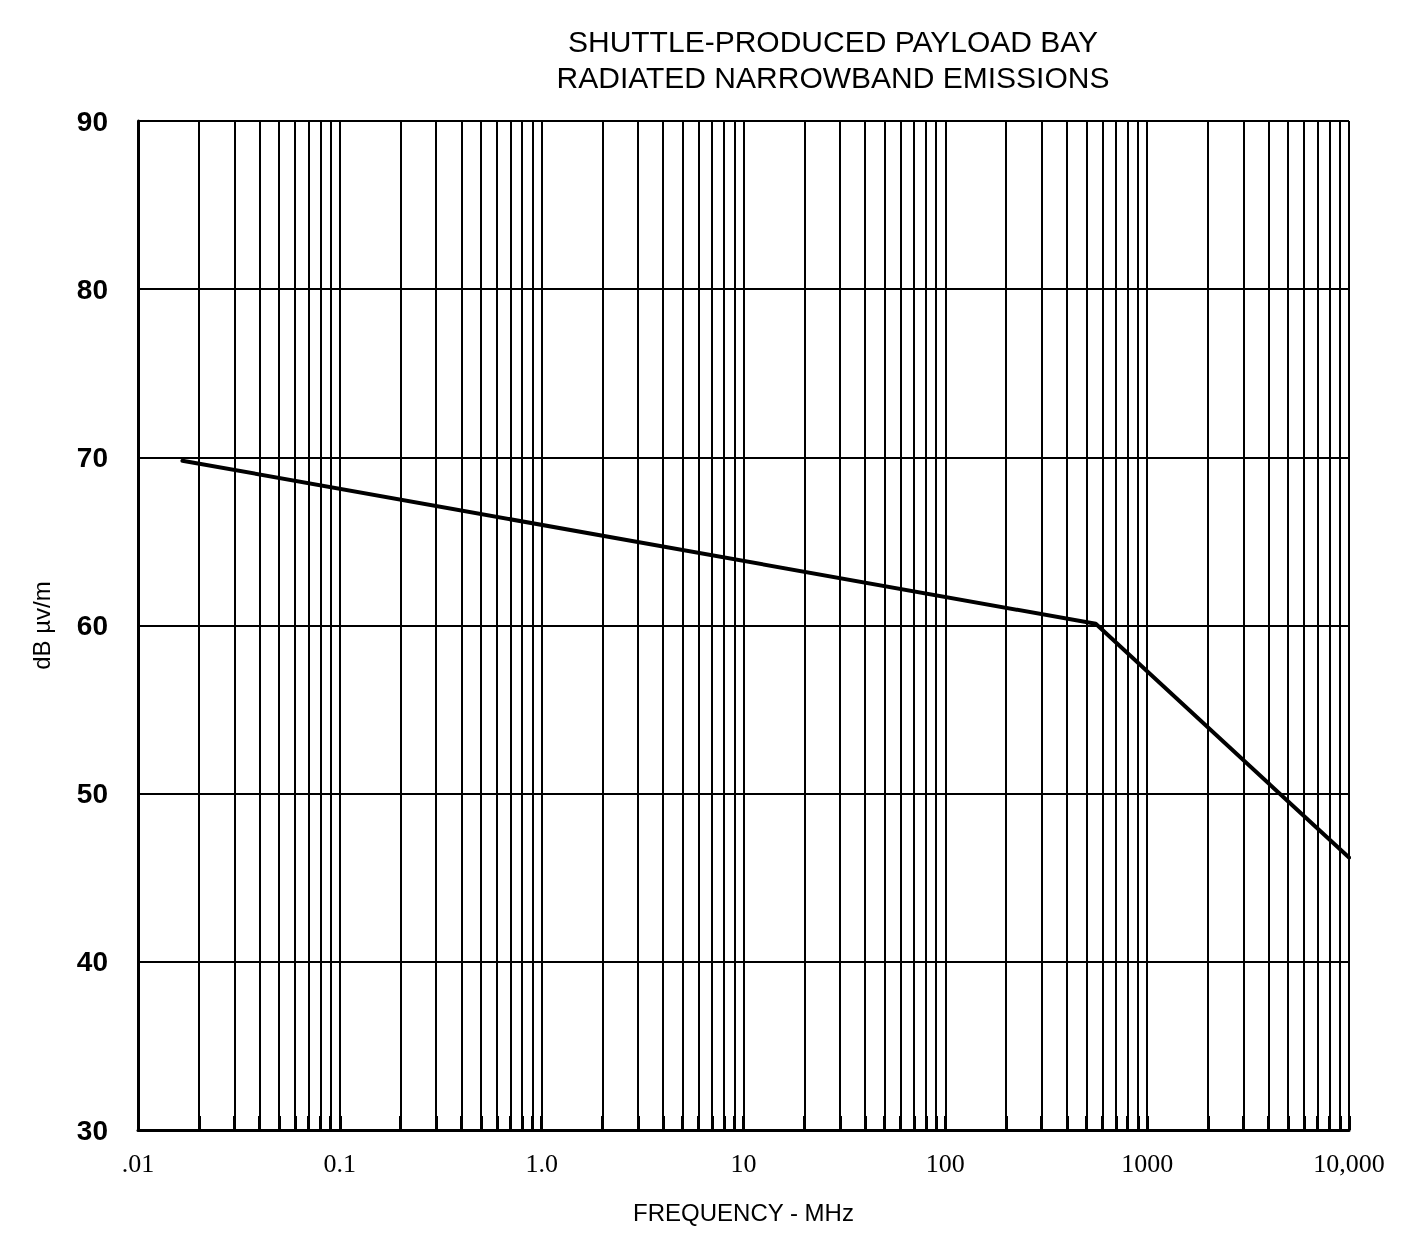 Image resolution: width=1415 pixels, height=1246 pixels. I want to click on x-tick-label: 10, so click(743, 1163).